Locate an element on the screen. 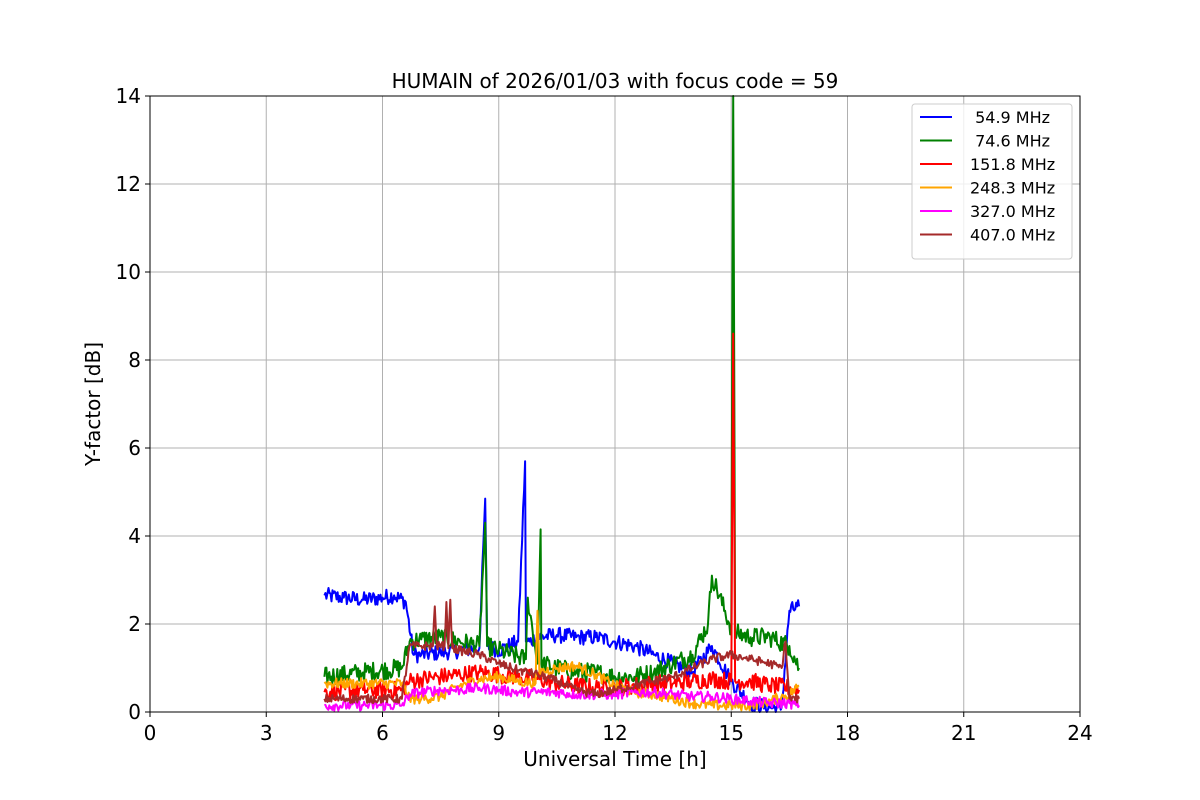 The width and height of the screenshot is (1200, 800). y-tick-label: 4 is located at coordinates (134, 536).